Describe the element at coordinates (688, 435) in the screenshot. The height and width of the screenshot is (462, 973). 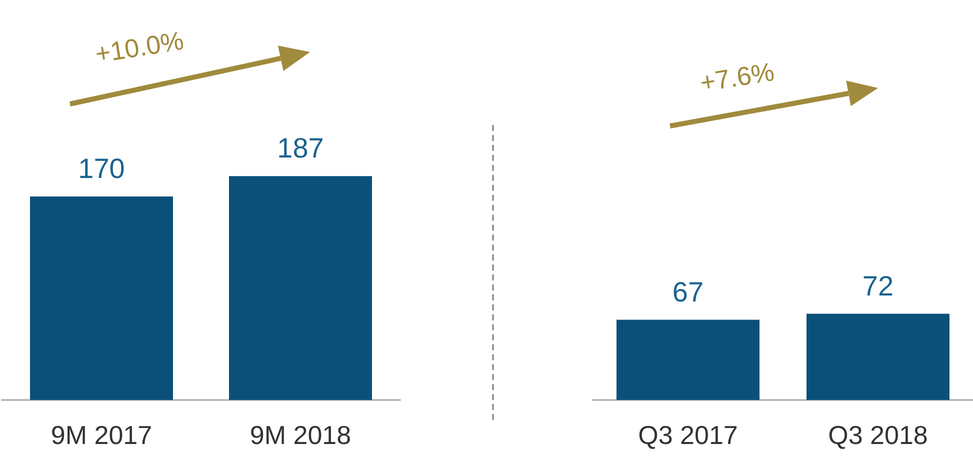
I see `x-tick-label: Q3 2017` at that location.